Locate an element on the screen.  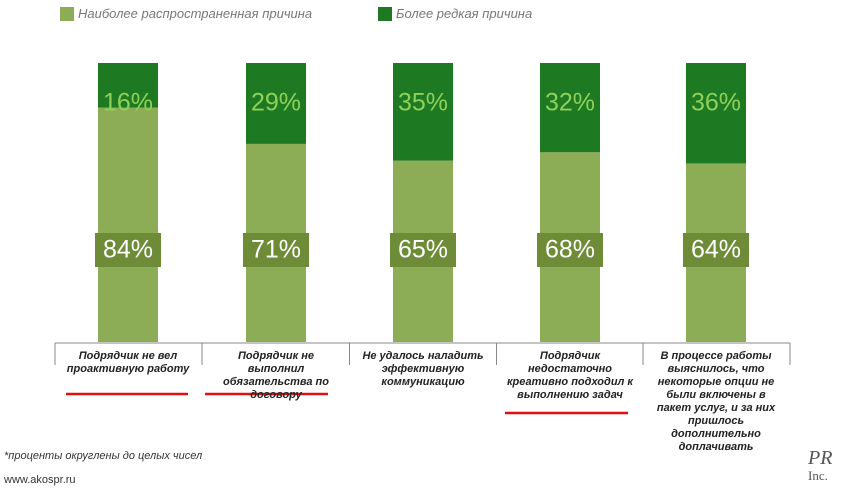
value-label: 16% is located at coordinates (128, 103).